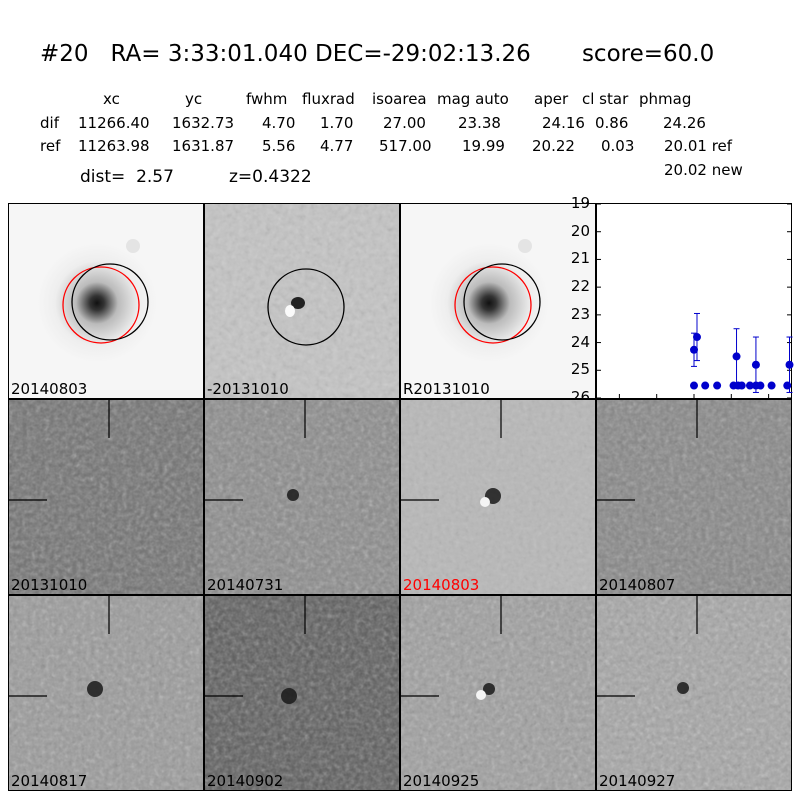 The image size is (800, 800). I want to click on stamp-epoch: 20140902, so click(302, 693).